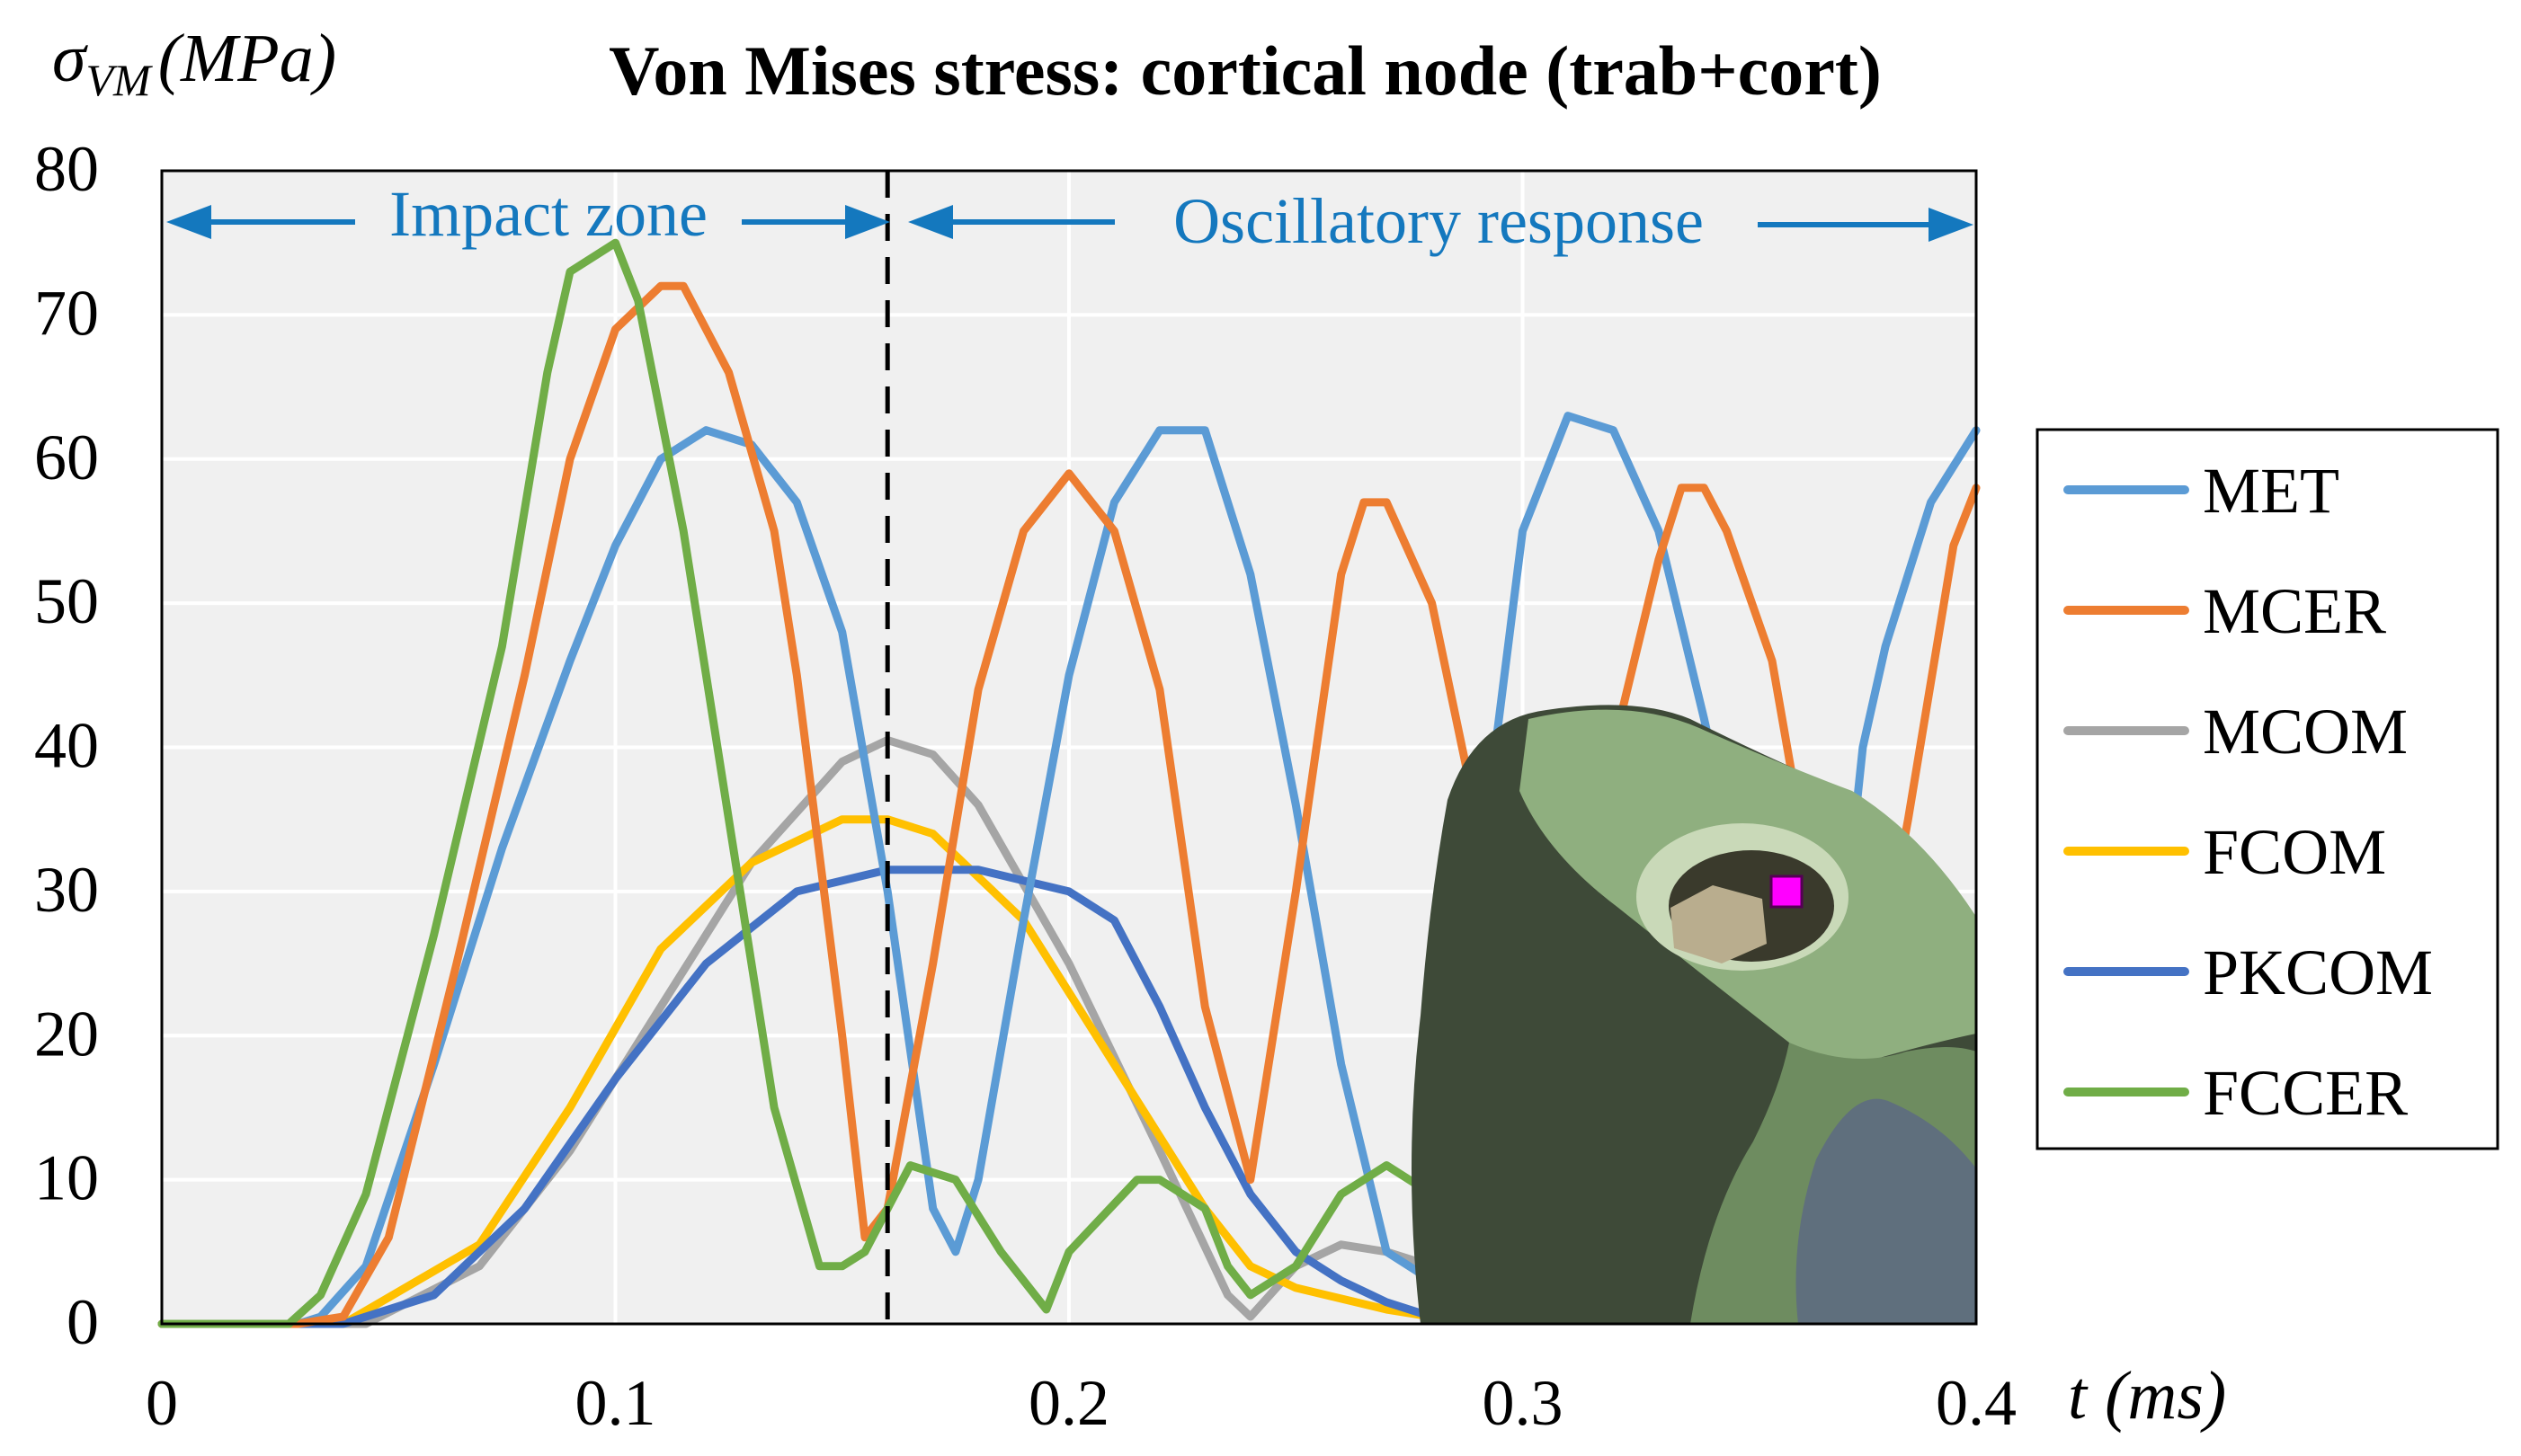 The width and height of the screenshot is (2521, 1456). Describe the element at coordinates (615, 1403) in the screenshot. I see `x-tick-label: 0.1` at that location.